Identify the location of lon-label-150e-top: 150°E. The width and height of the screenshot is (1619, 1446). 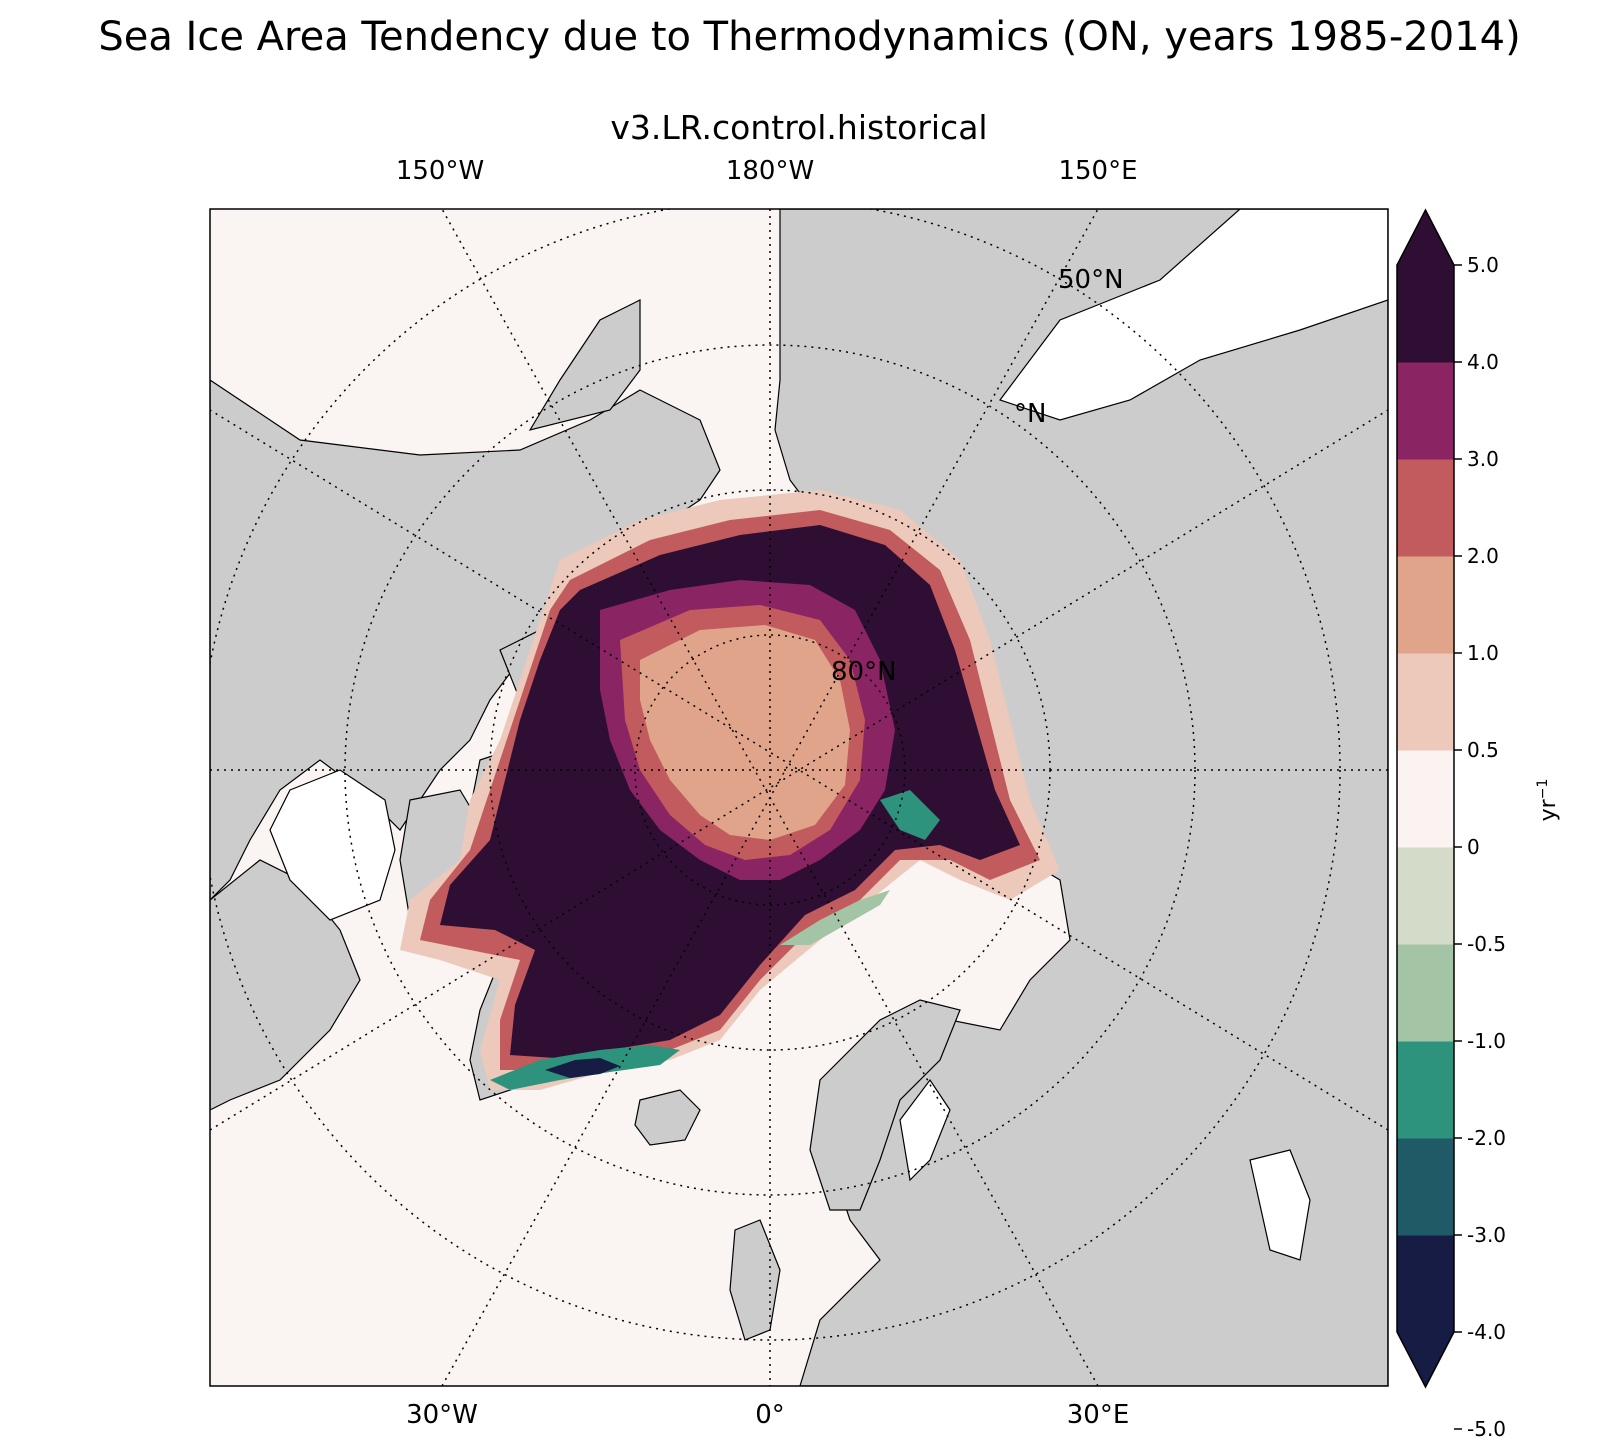
(1098, 171).